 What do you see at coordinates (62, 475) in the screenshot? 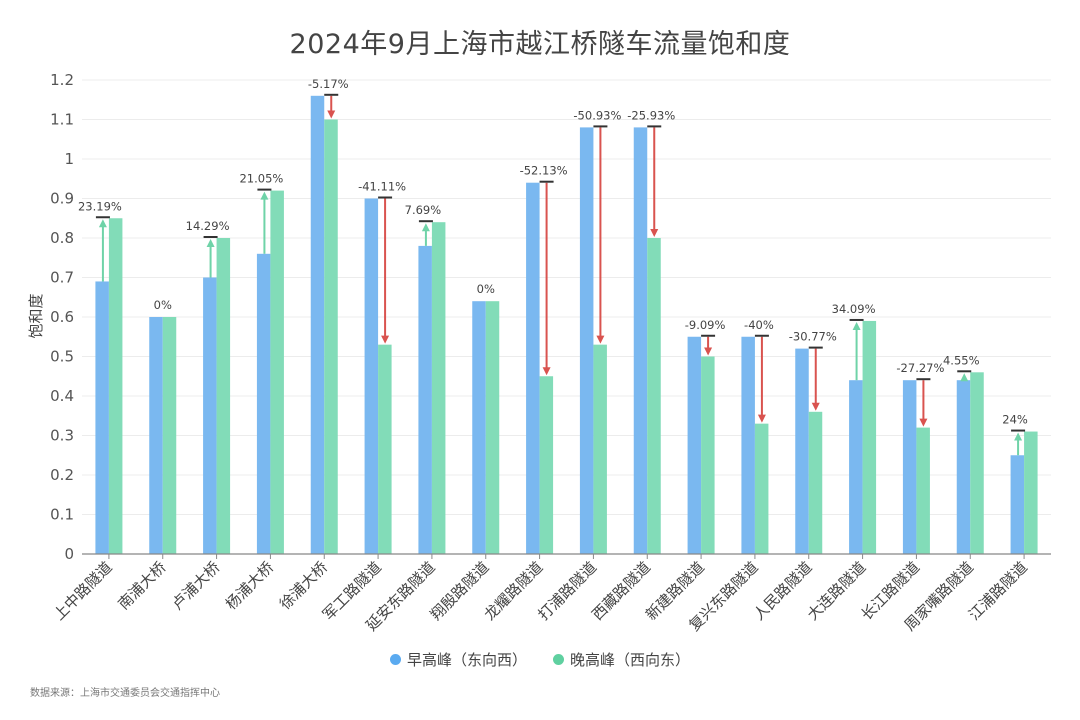
I see `y-tick-label: 0.2` at bounding box center [62, 475].